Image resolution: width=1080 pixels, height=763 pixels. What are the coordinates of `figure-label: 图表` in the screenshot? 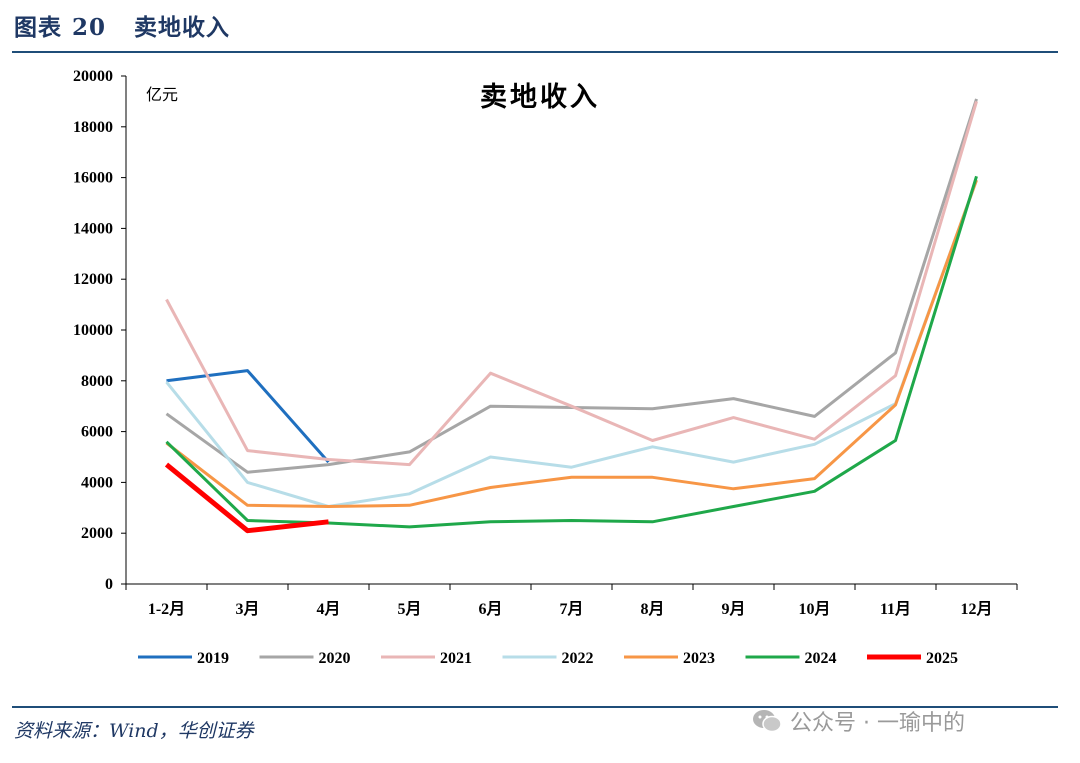 It's located at (38, 27).